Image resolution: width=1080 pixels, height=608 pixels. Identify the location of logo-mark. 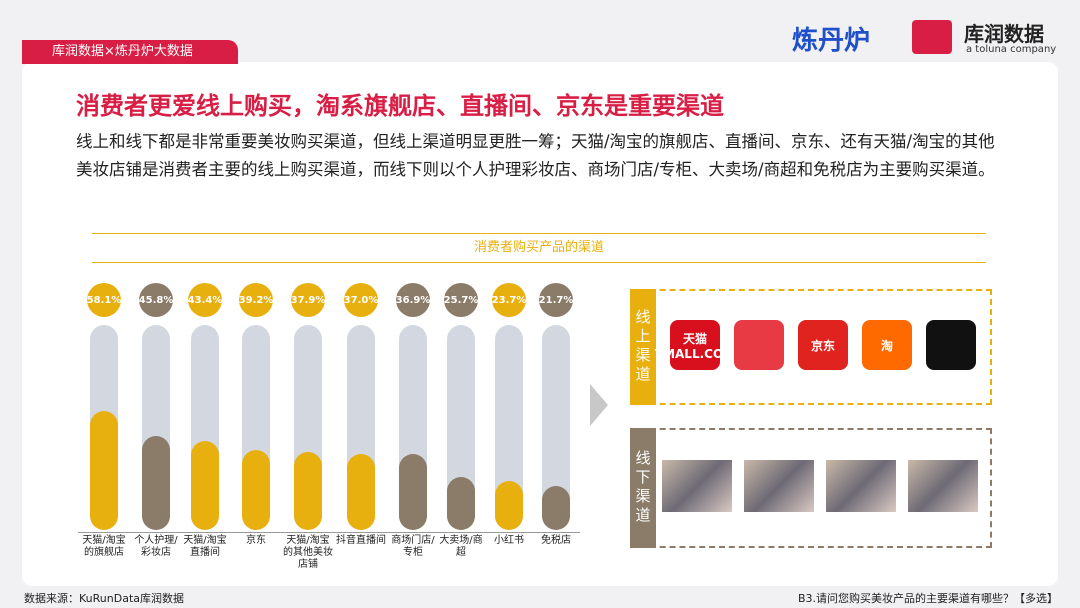
(932, 37).